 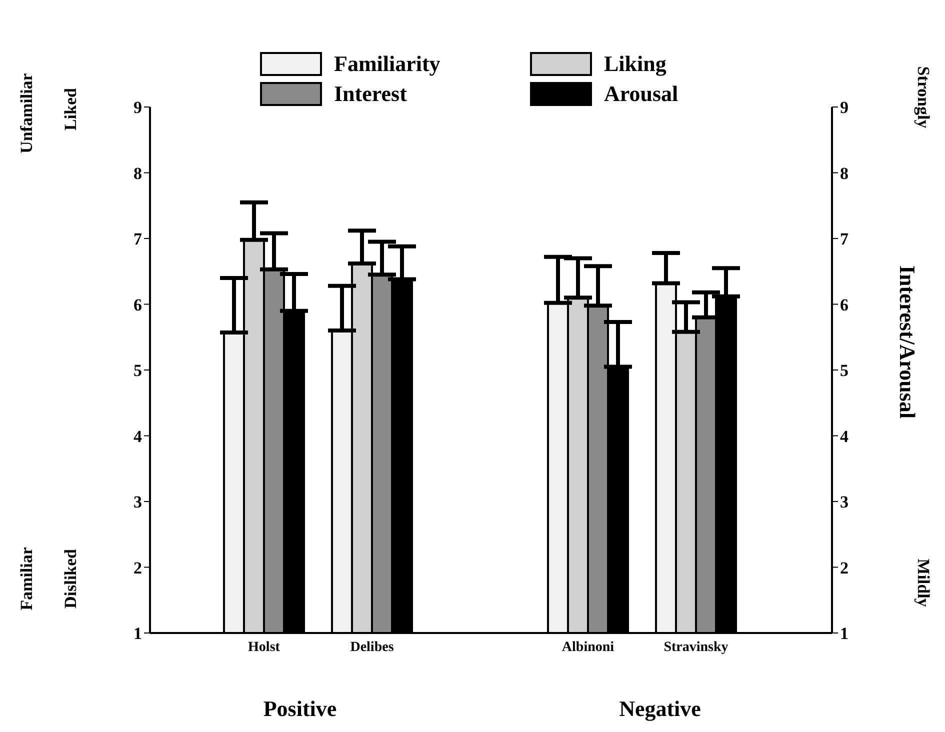 What do you see at coordinates (138, 502) in the screenshot?
I see `y-tick-label: 3` at bounding box center [138, 502].